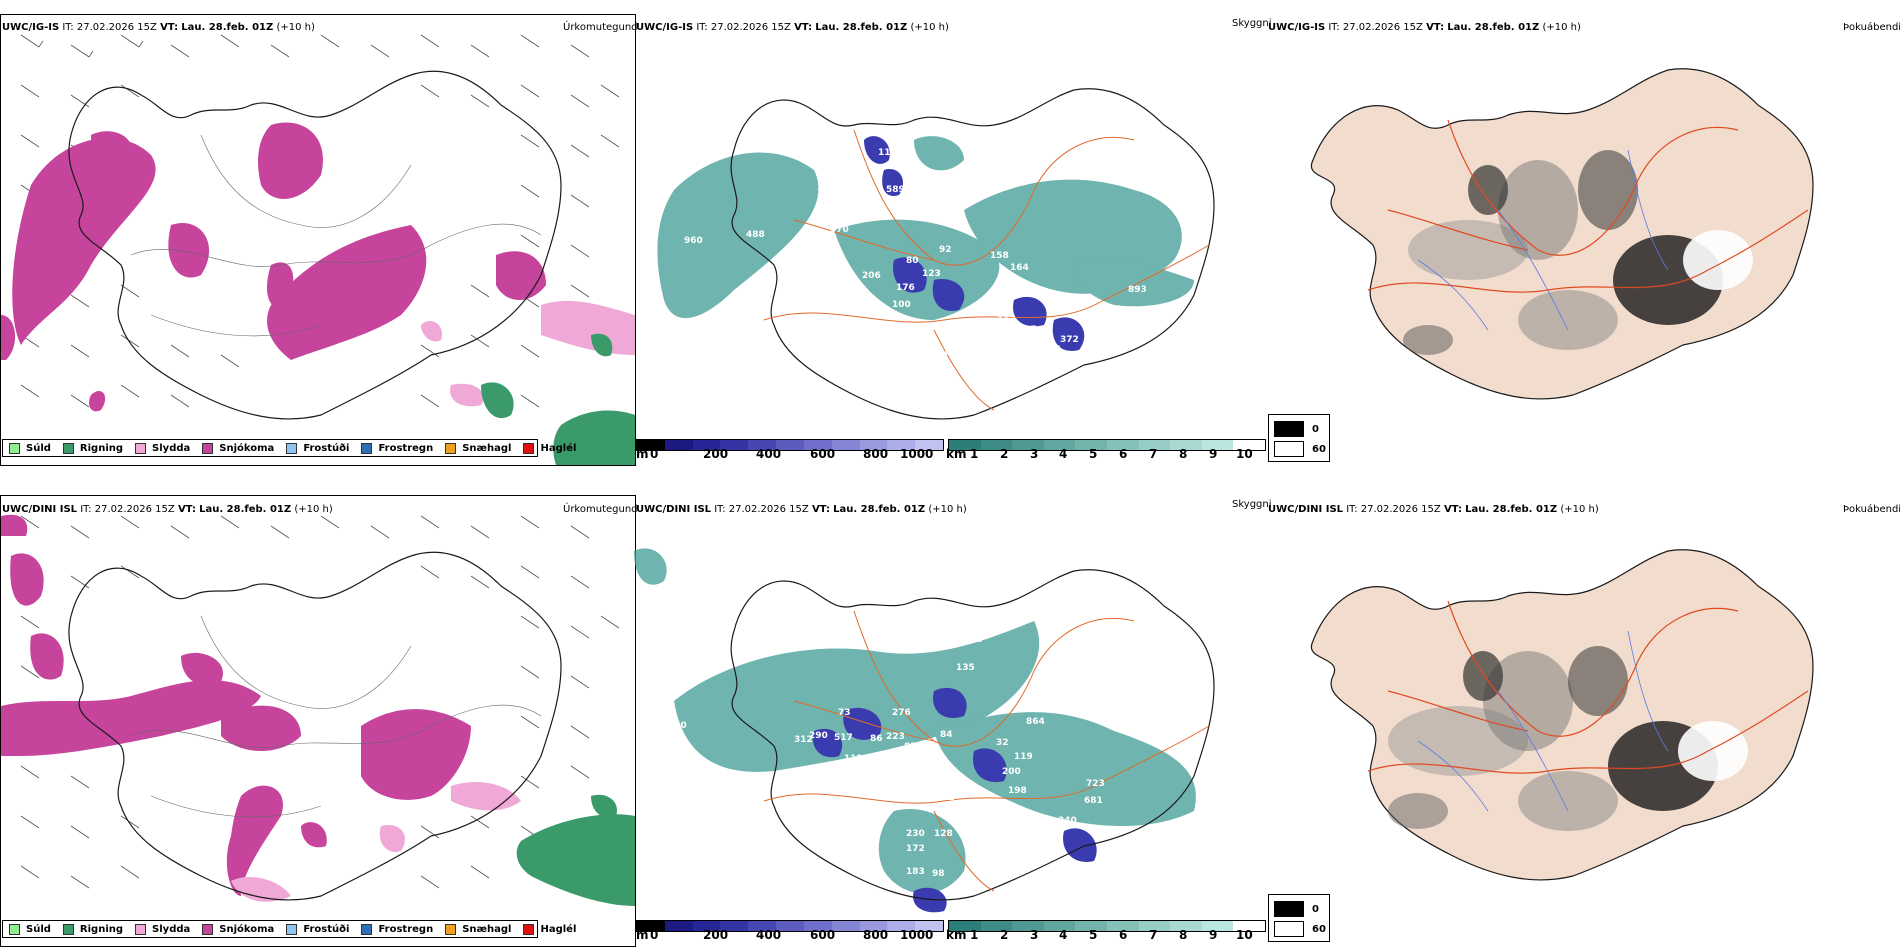 Image resolution: width=1900 pixels, height=950 pixels. Describe the element at coordinates (317, 929) in the screenshot. I see `legend-item: Frostúði` at that location.